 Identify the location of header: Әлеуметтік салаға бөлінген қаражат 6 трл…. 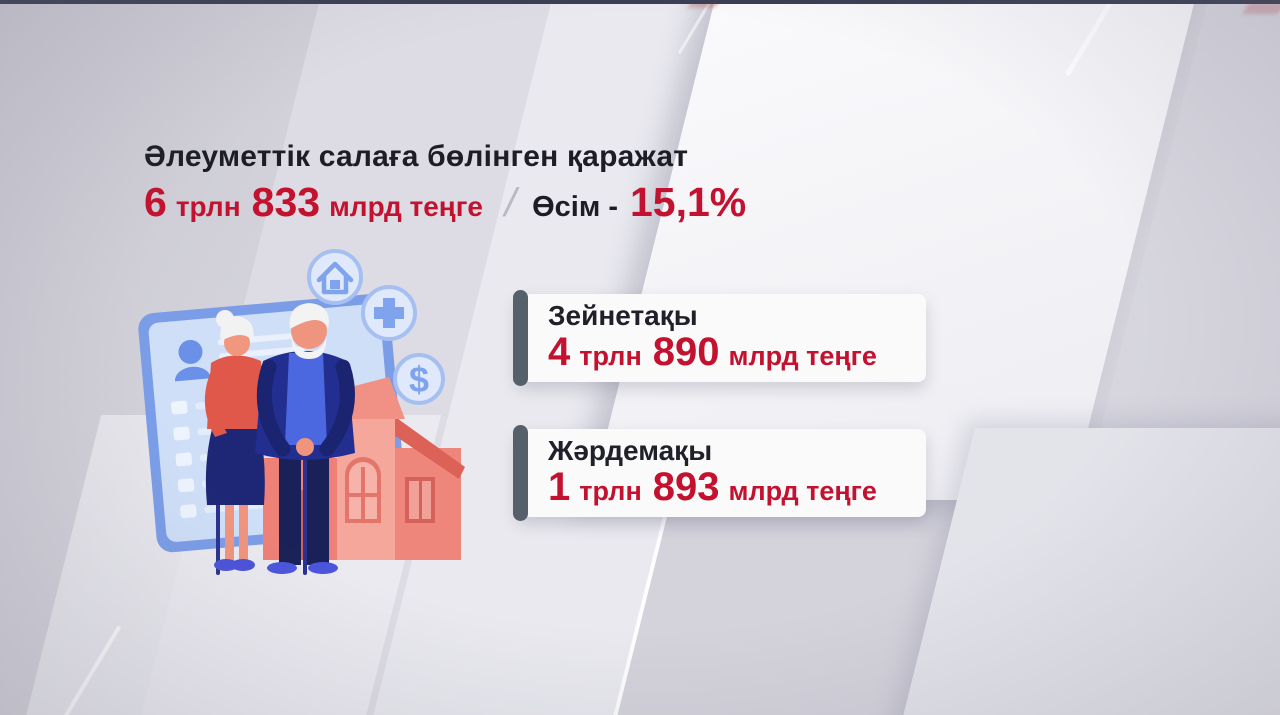
(445, 183).